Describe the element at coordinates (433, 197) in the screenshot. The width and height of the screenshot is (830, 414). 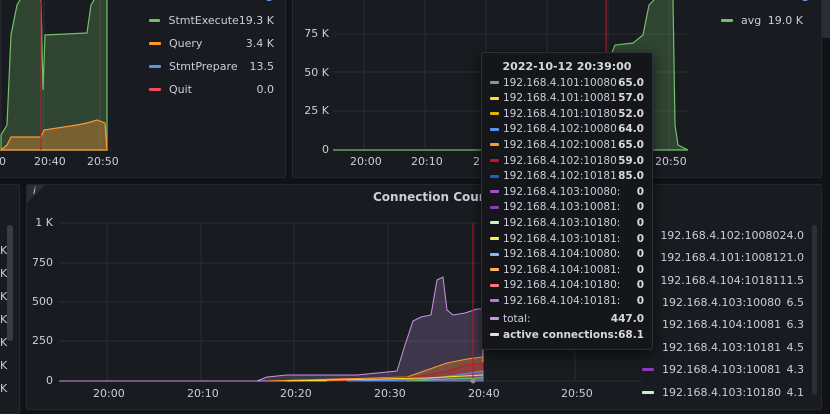
I see `panel-title-text: Connection Count` at that location.